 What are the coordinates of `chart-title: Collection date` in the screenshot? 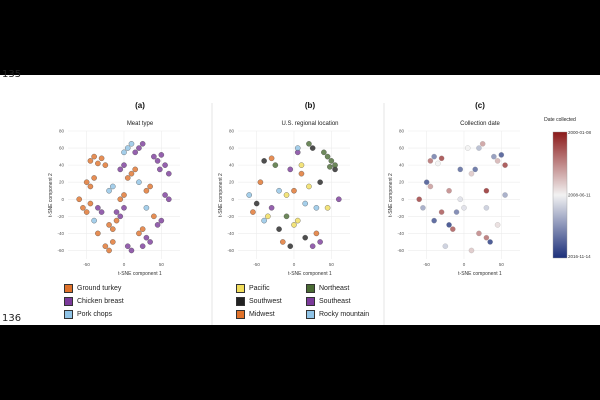 It's located at (480, 124).